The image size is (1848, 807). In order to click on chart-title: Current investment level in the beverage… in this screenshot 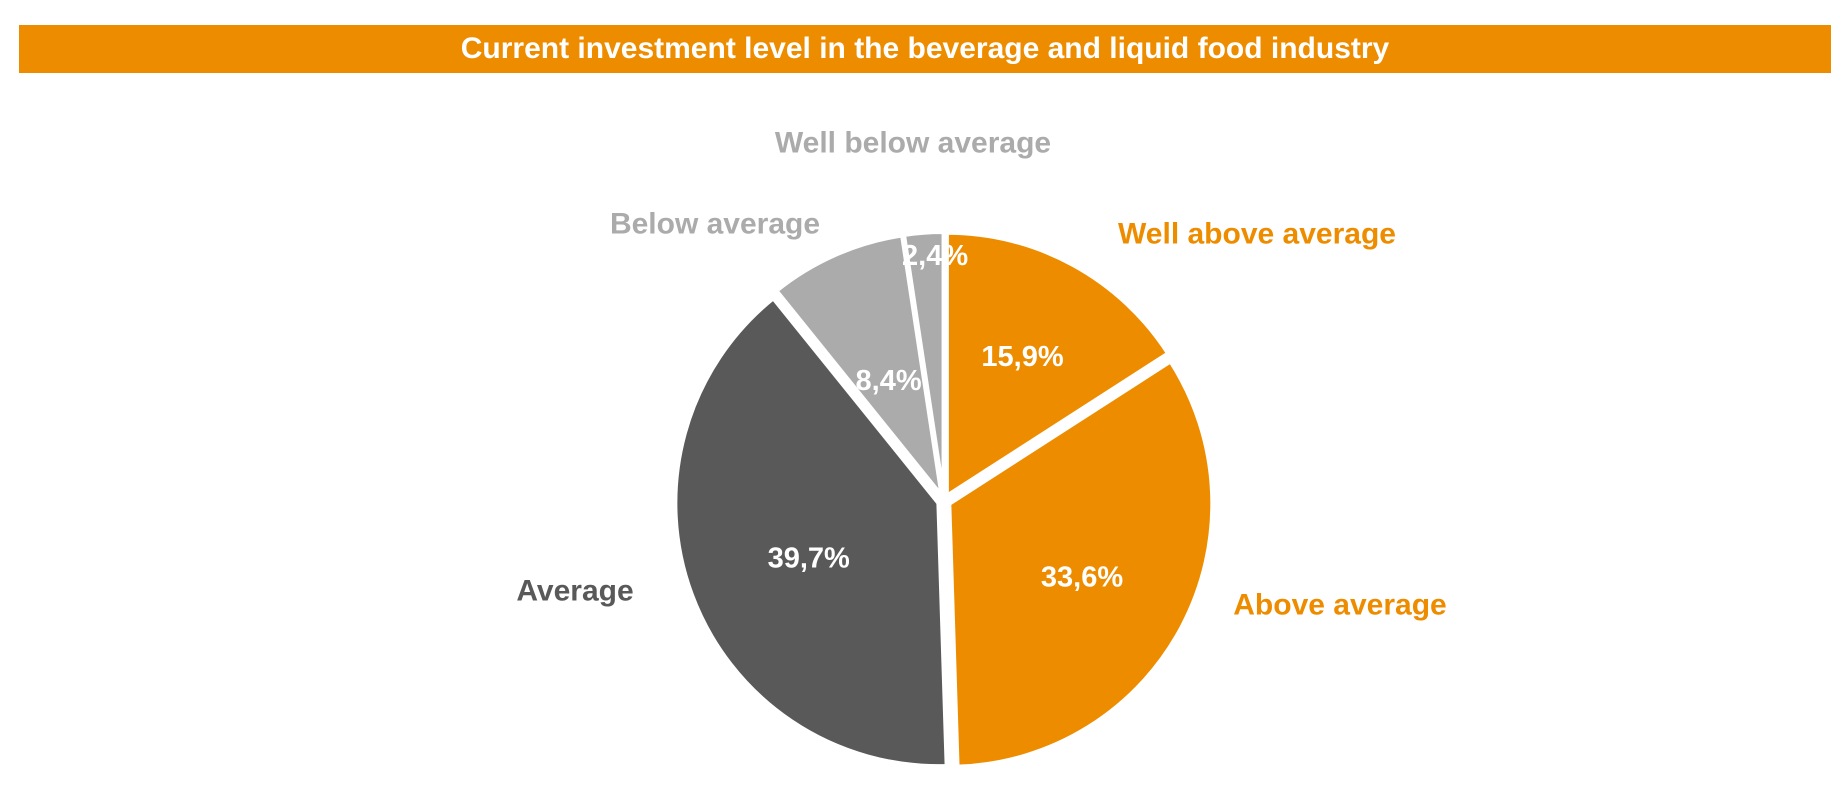, I will do `click(925, 48)`.